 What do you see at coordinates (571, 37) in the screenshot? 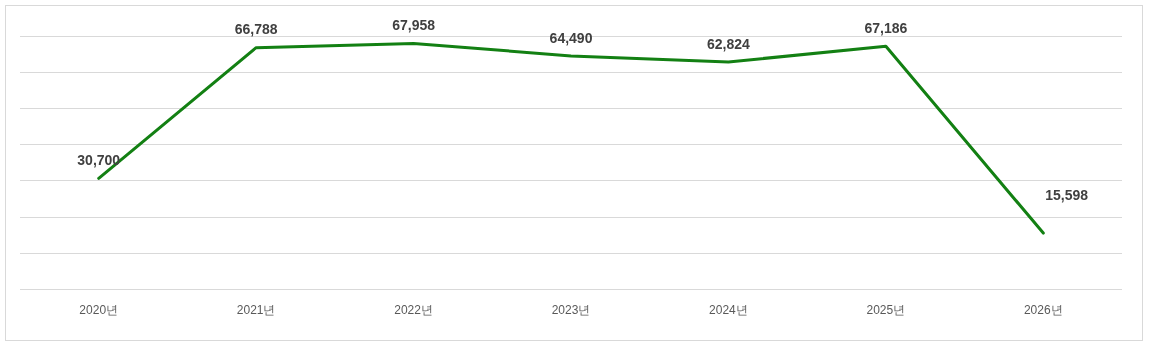
I see `data-label: 64,490` at bounding box center [571, 37].